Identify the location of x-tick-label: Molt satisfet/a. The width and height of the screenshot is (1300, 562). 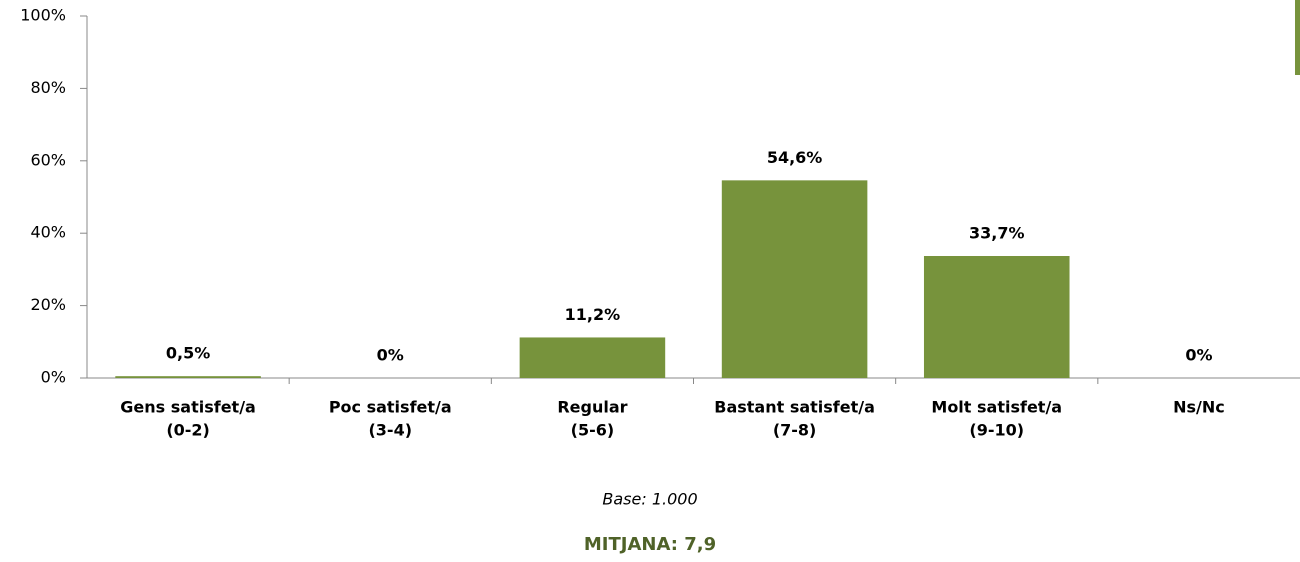
(996, 407).